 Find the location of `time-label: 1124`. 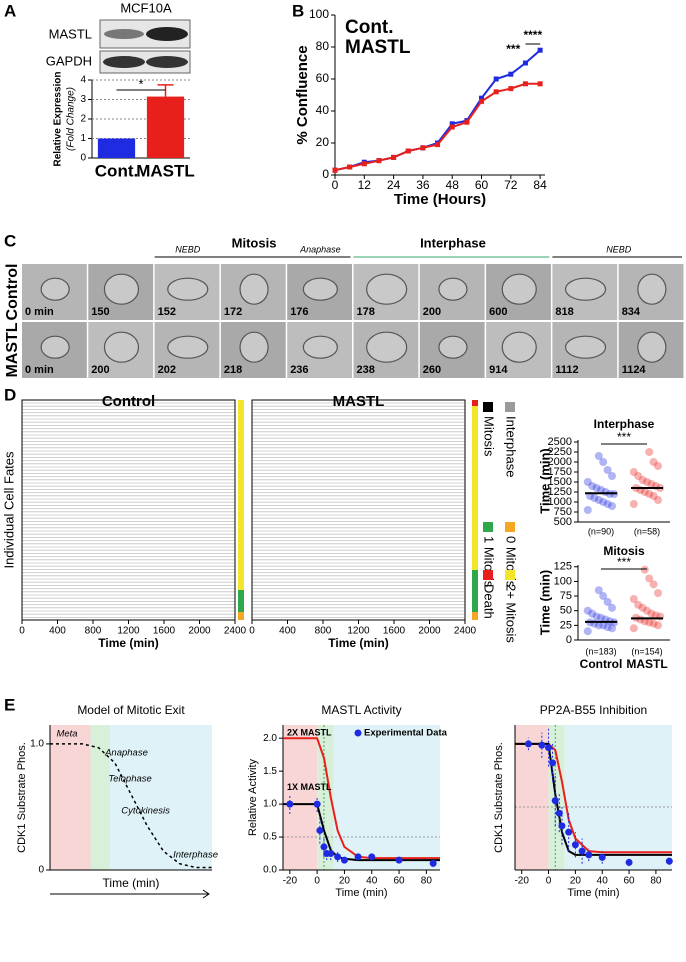

time-label: 1124 is located at coordinates (634, 370).